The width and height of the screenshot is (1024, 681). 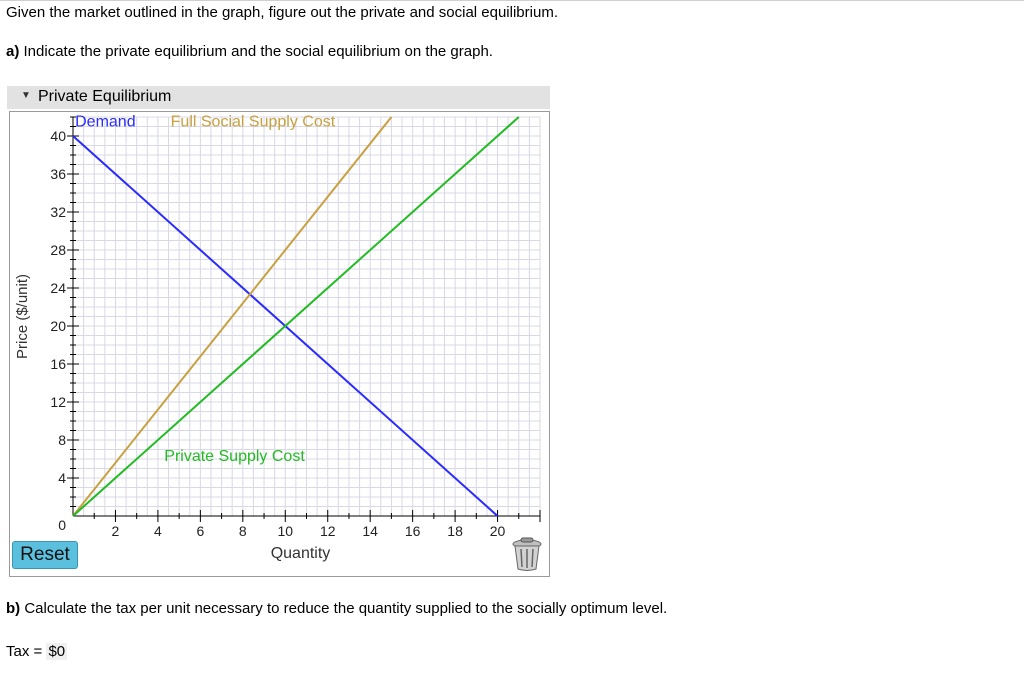 I want to click on section-title: Private Equilibrium, so click(x=105, y=96).